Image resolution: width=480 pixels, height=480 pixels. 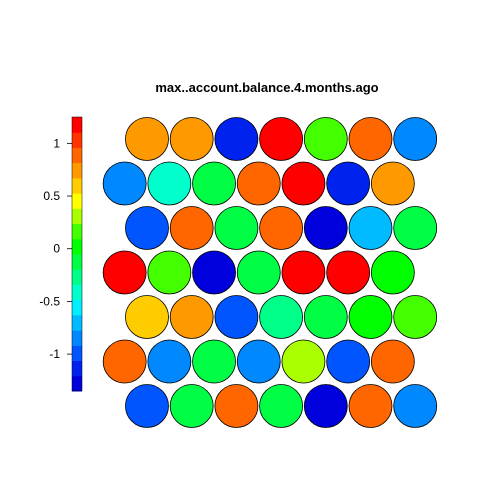 I want to click on colorbar-tick-label: -0.5, so click(x=49, y=301).